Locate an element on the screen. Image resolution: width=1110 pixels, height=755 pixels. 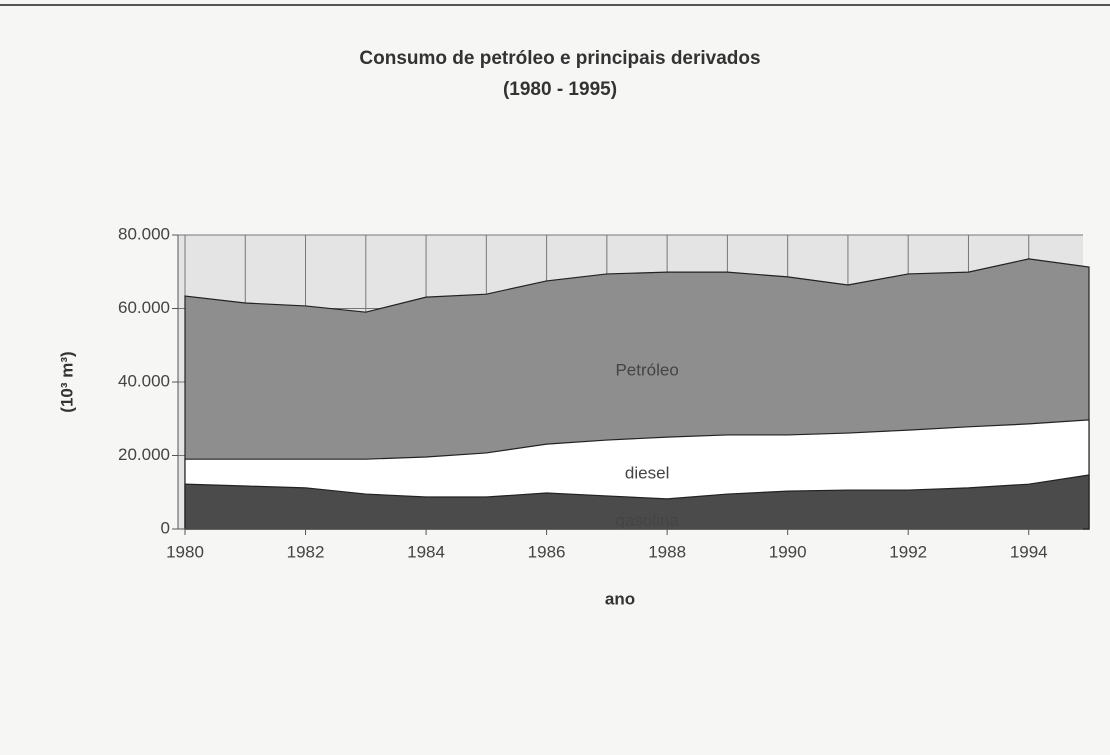
area is located at coordinates (637, 502).